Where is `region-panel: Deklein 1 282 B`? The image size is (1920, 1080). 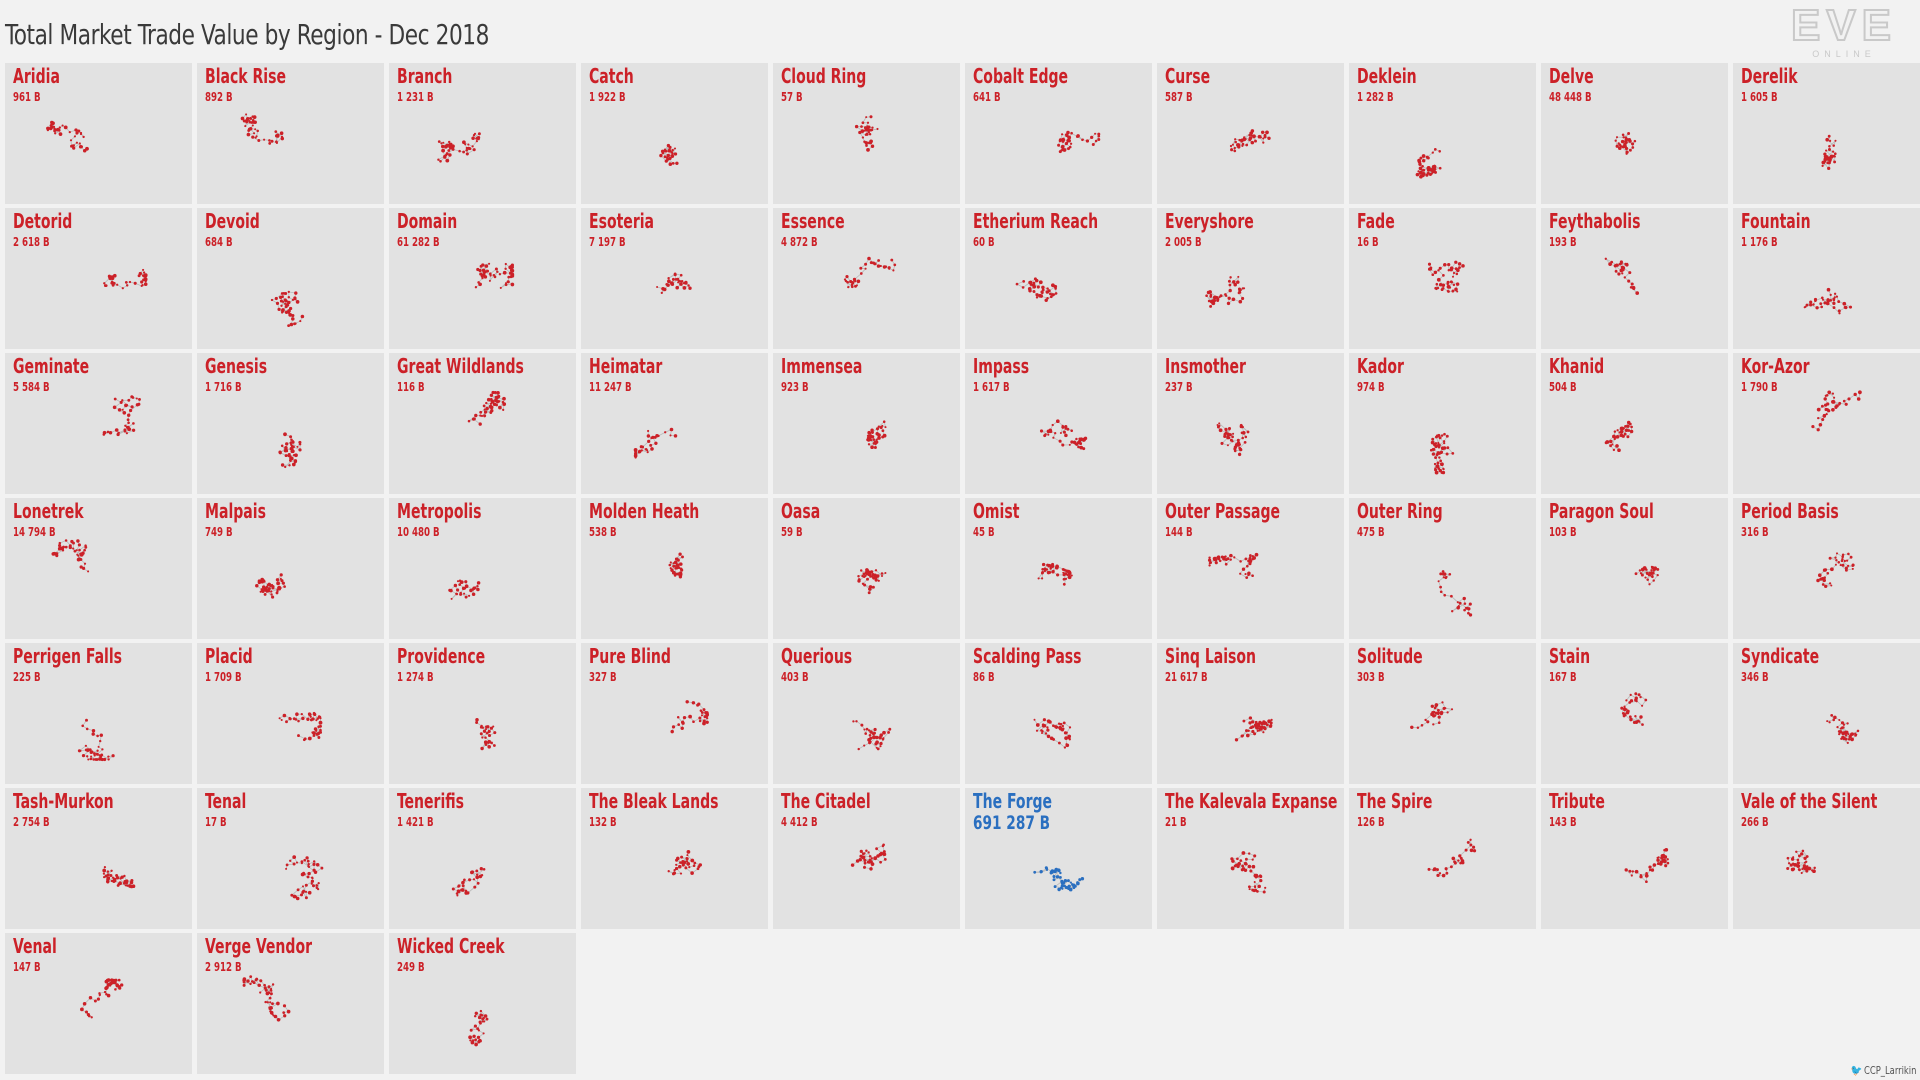
region-panel: Deklein 1 282 B is located at coordinates (1442, 133).